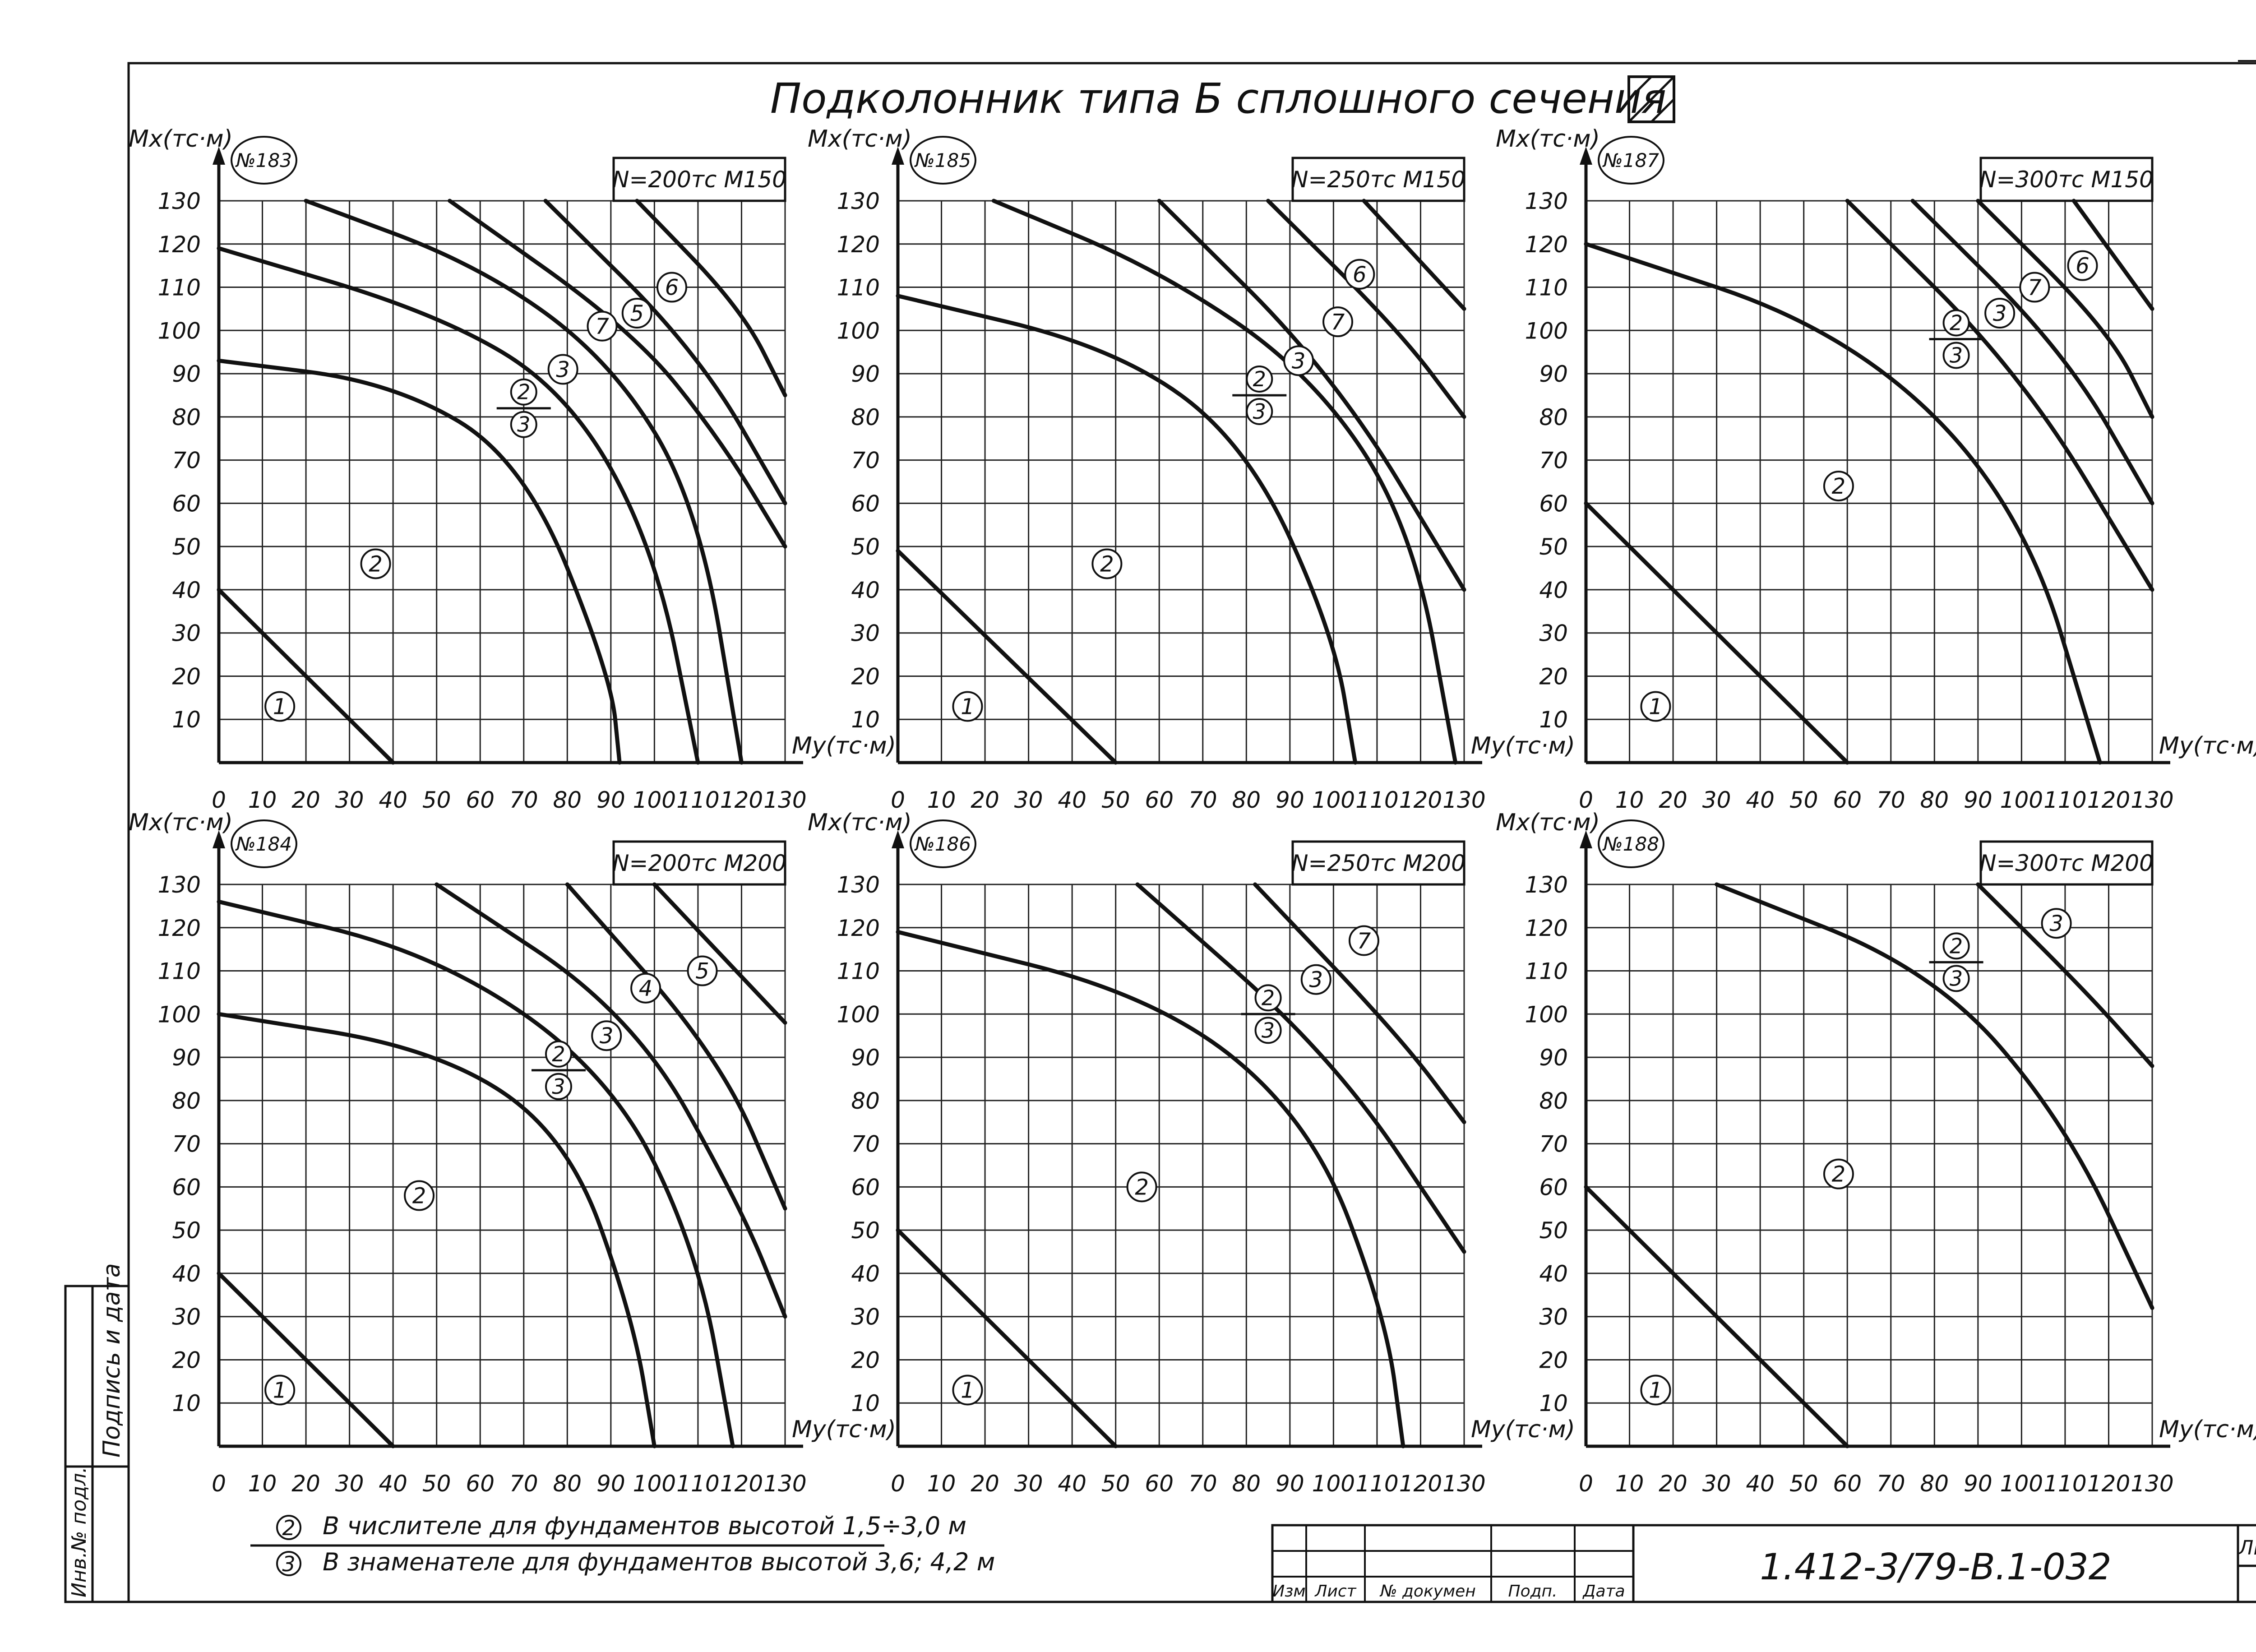  What do you see at coordinates (186, 504) in the screenshot?
I see `y-tick-label: 60` at bounding box center [186, 504].